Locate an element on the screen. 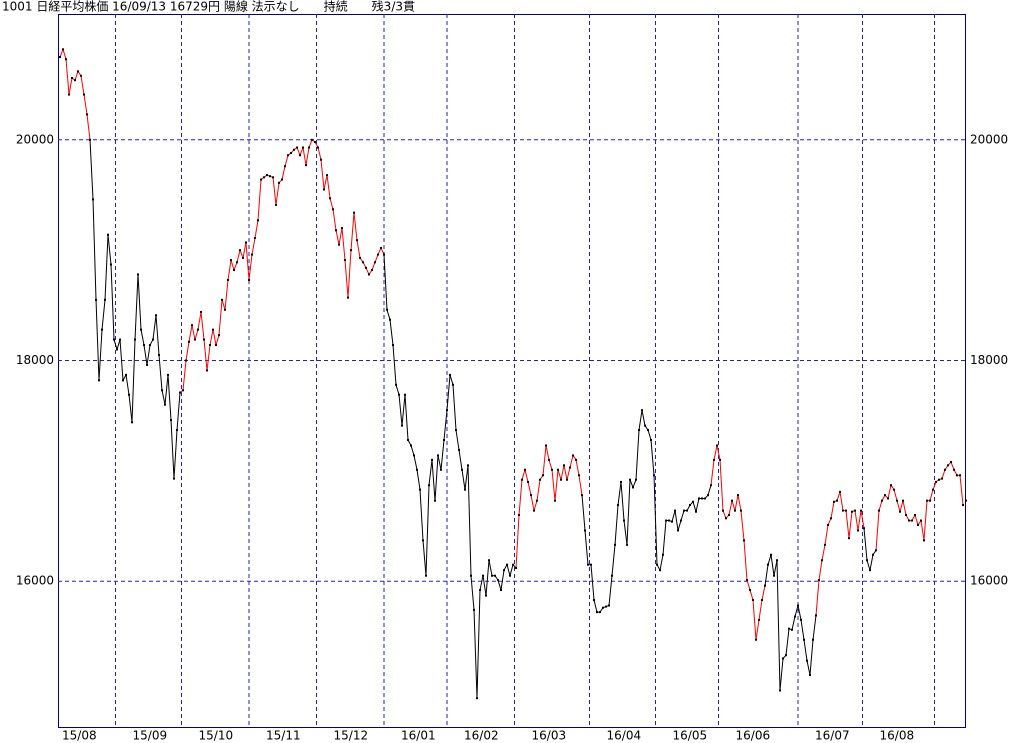 The height and width of the screenshot is (743, 1024). y-tick-label-right: 18000 is located at coordinates (989, 360).